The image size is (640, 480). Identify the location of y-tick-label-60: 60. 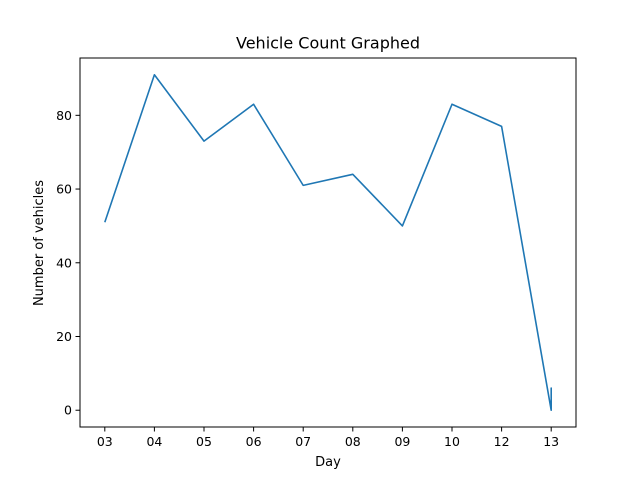
(64, 189).